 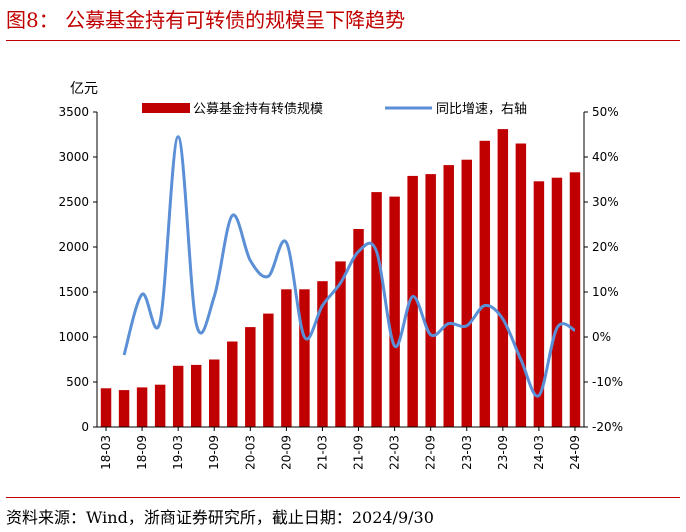 I want to click on x-tick-label: 23-09, so click(x=503, y=452).